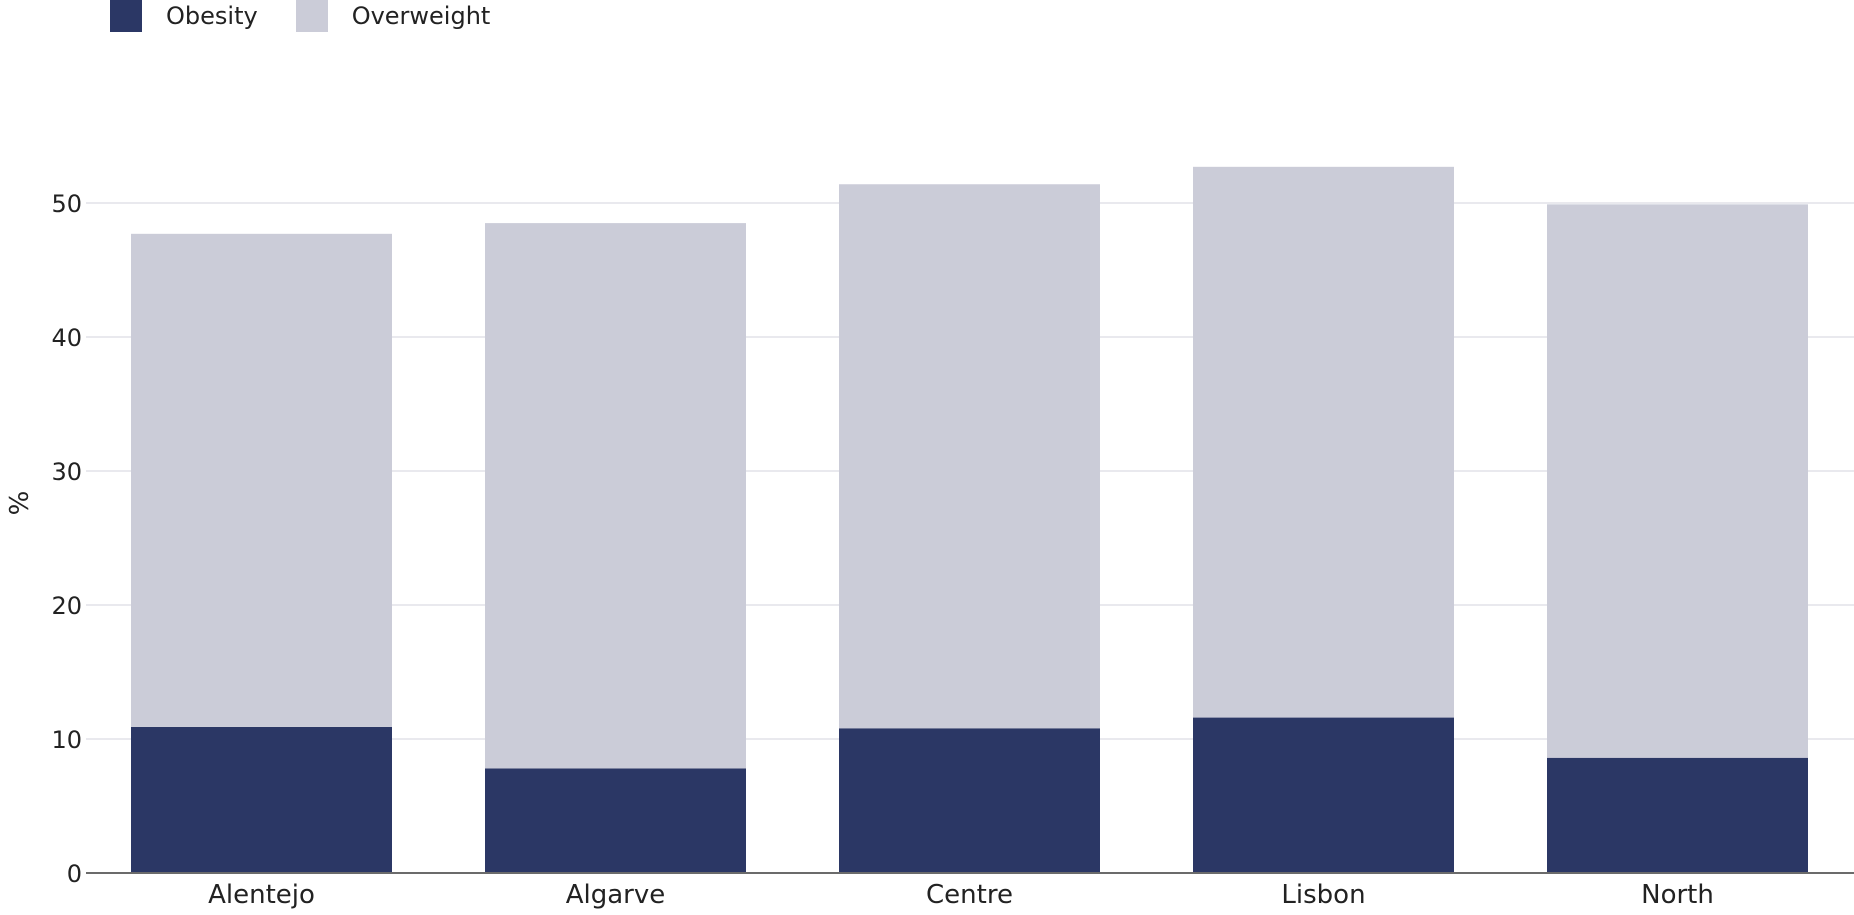 This screenshot has width=1854, height=915. Describe the element at coordinates (616, 895) in the screenshot. I see `x-tick-label-algarve: Algarve` at that location.